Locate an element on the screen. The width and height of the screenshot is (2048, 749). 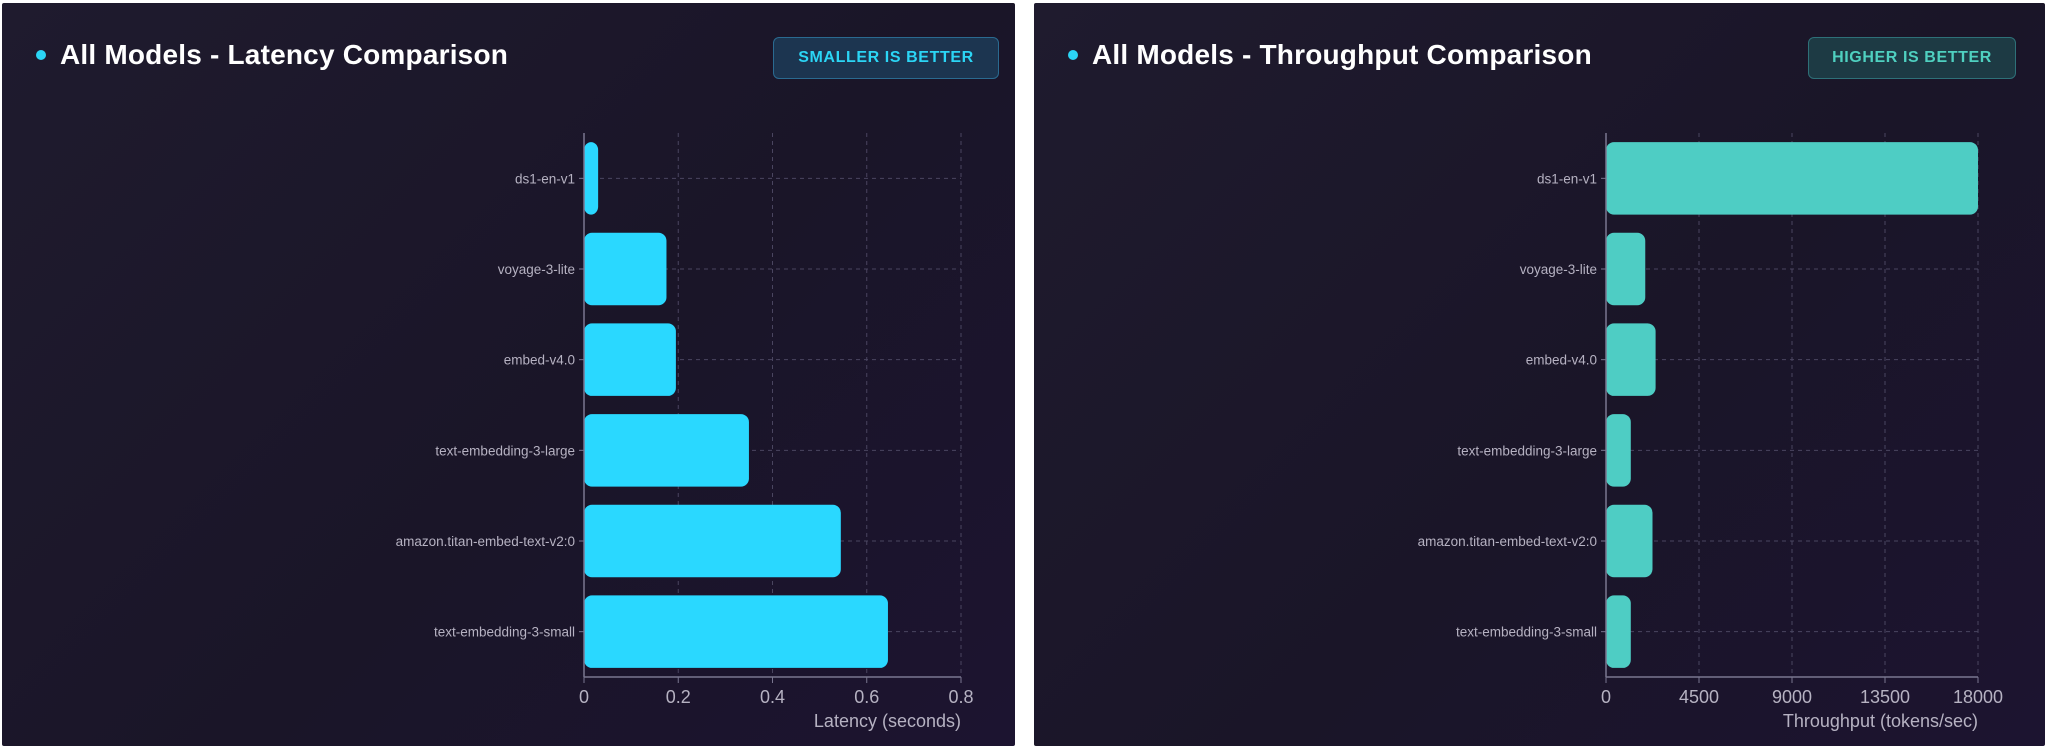
throughput-chart-header: All Models - Throughput Comparison is located at coordinates (1330, 55).